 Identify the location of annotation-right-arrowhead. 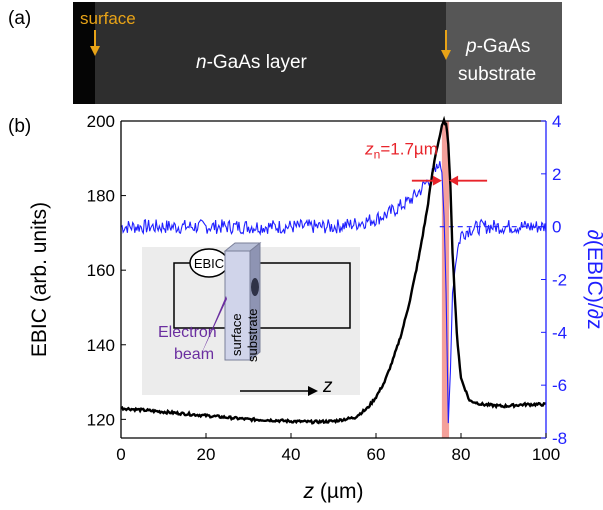
(454, 180).